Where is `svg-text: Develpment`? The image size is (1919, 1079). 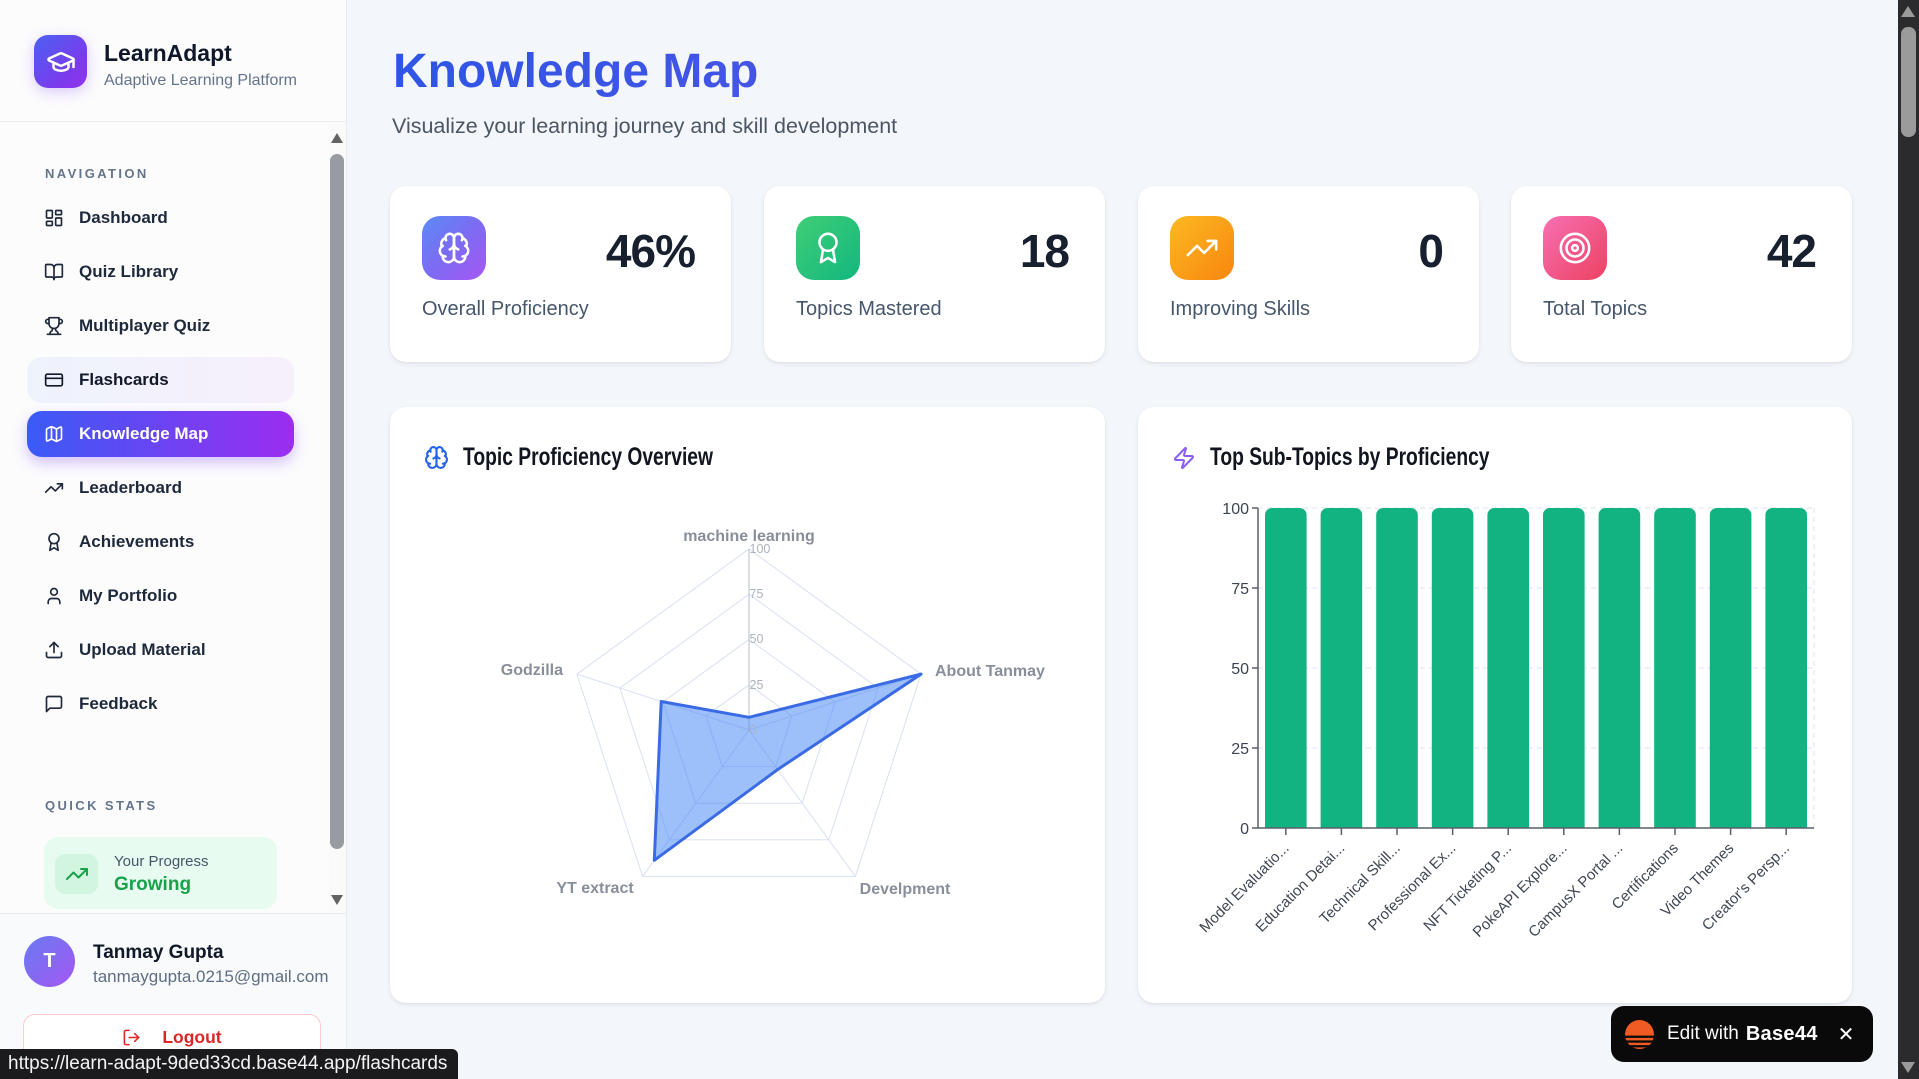
svg-text: Develpment is located at coordinates (905, 889).